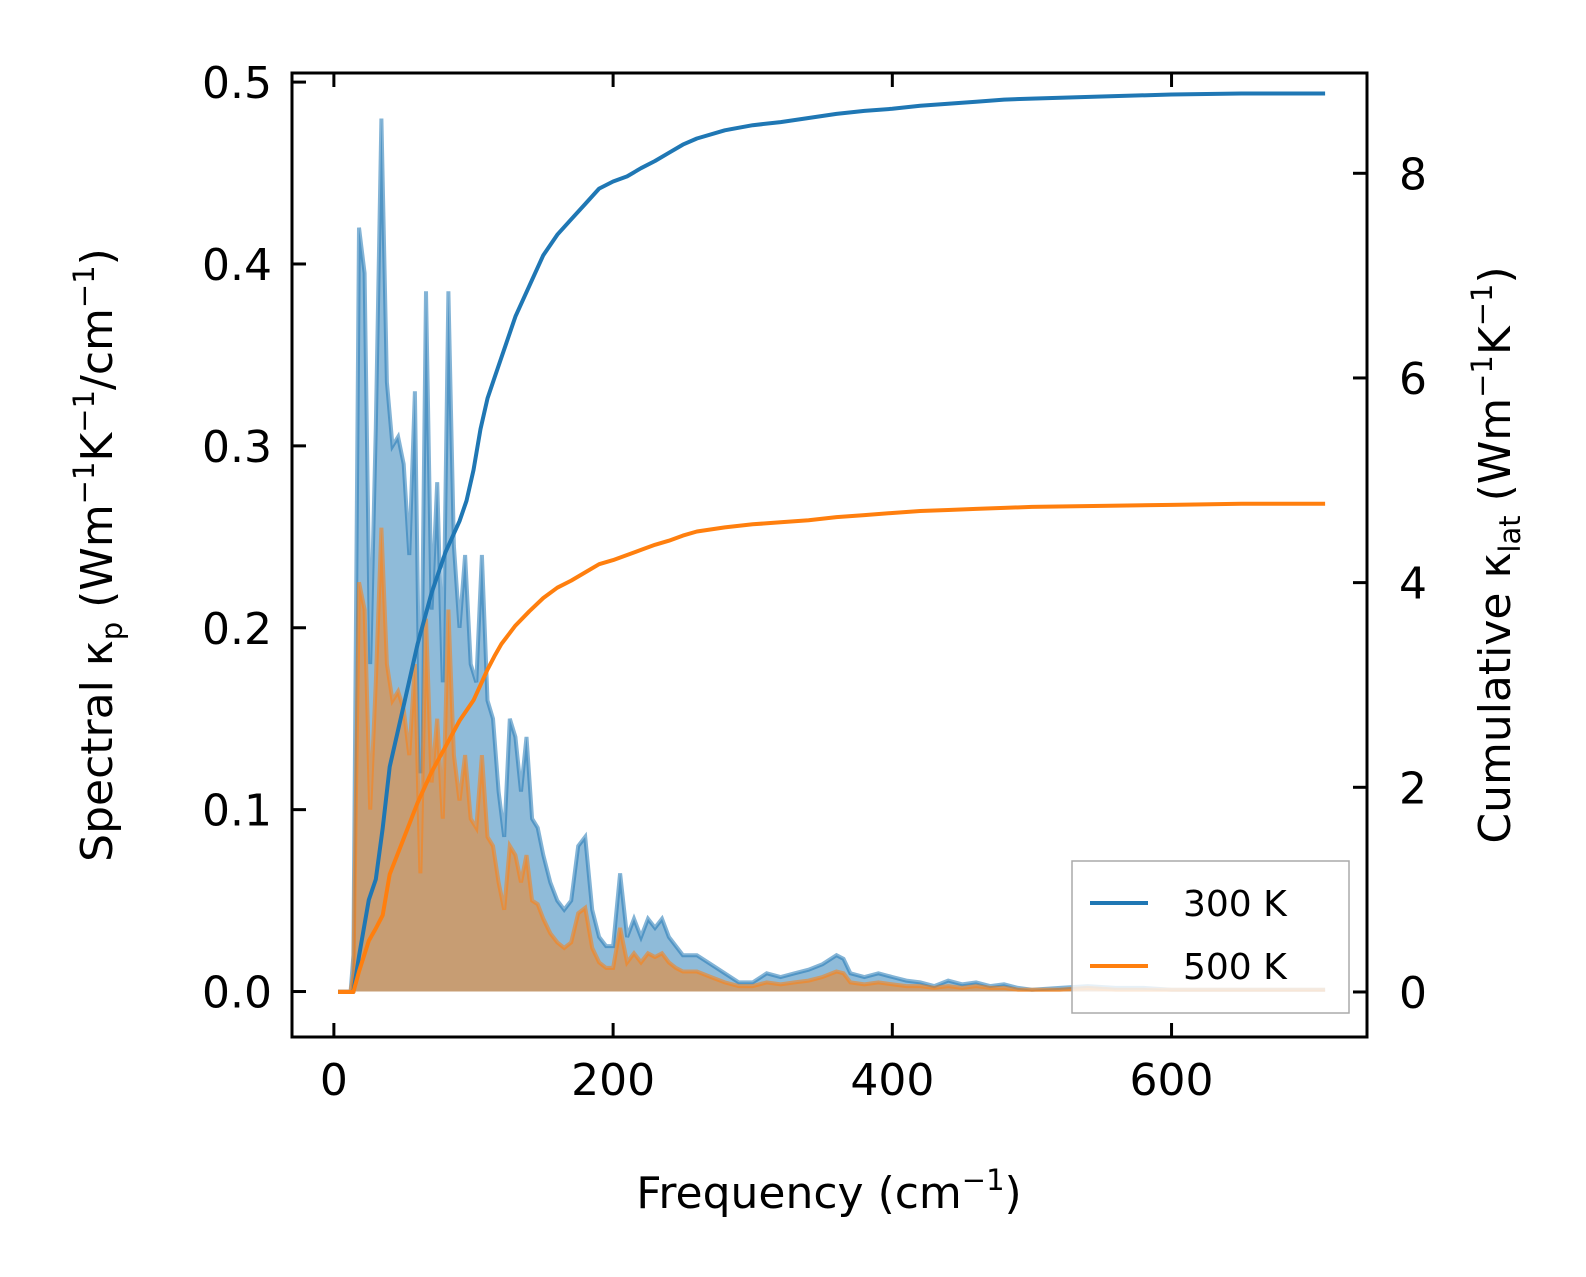 The width and height of the screenshot is (1586, 1277). I want to click on x-axis-label: Frequency (cm−1), so click(828, 1191).